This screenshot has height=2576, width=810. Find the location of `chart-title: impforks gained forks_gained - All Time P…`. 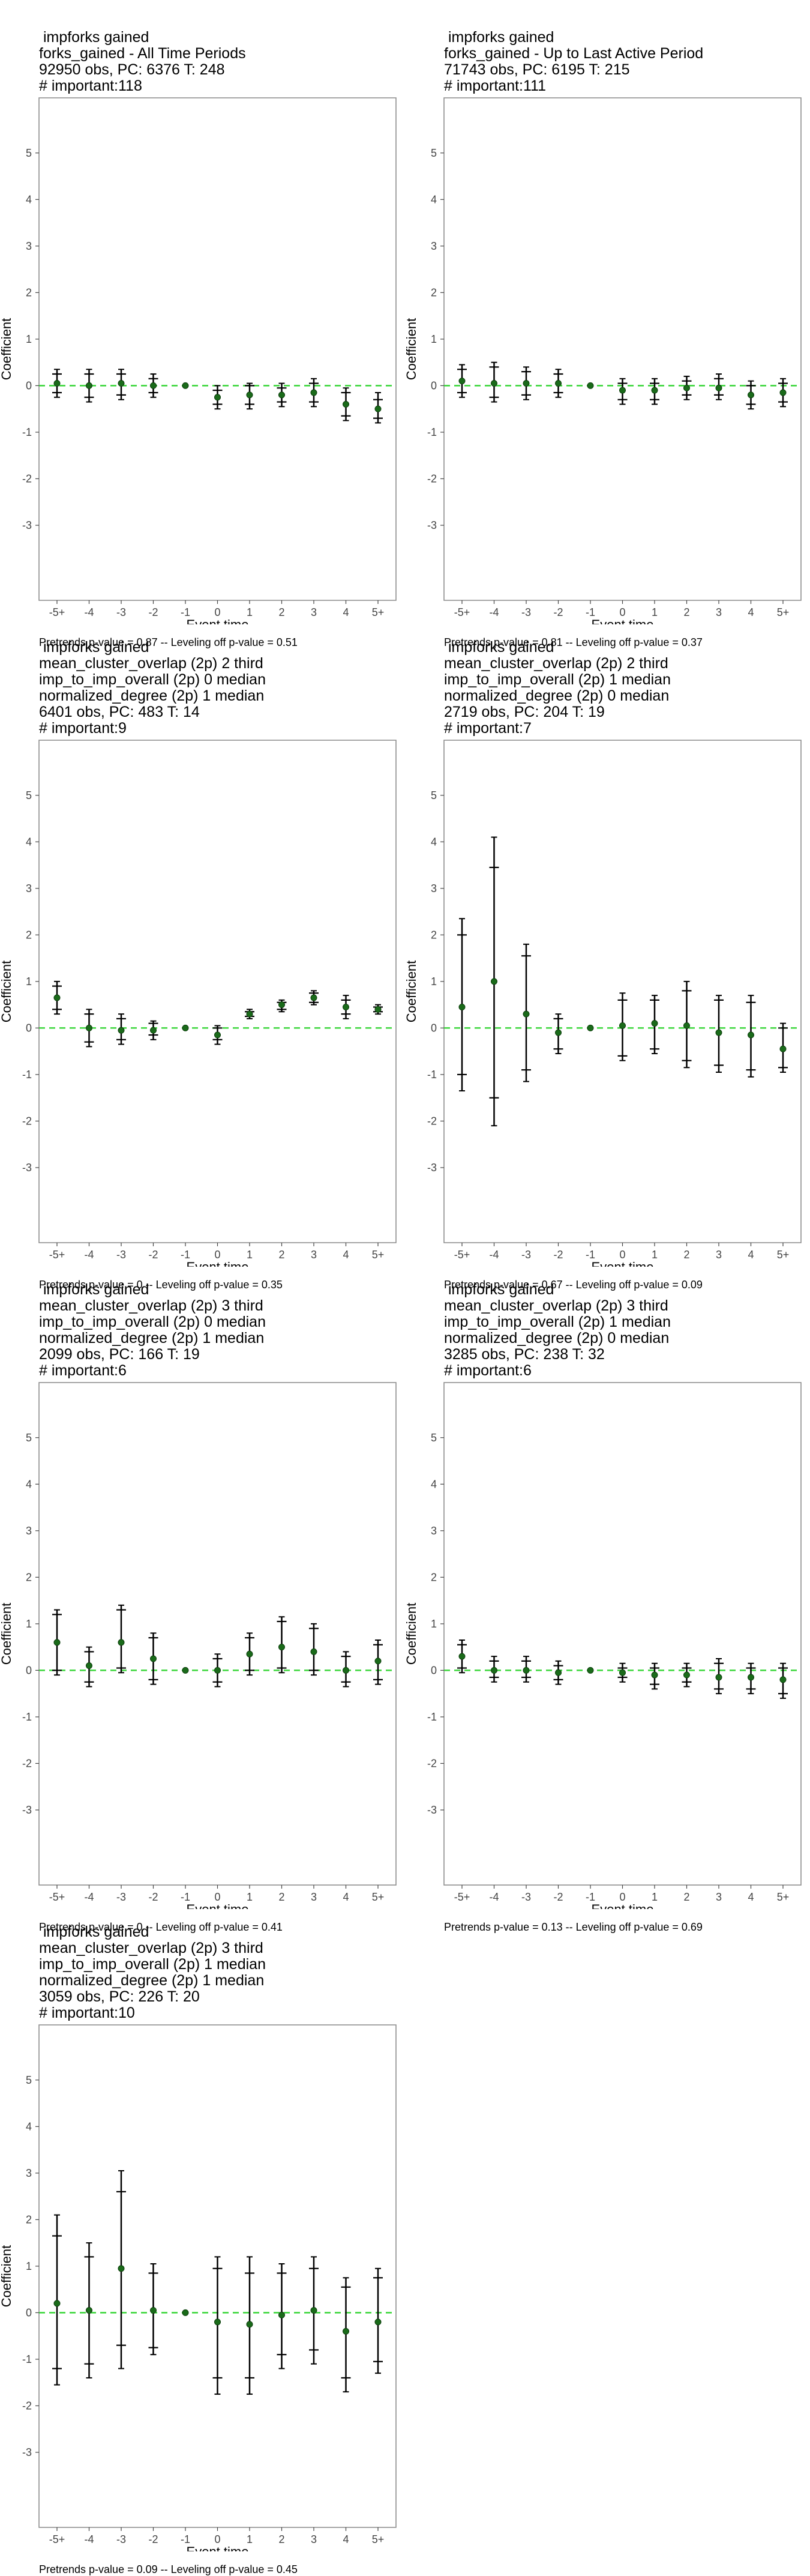

chart-title: impforks gained forks_gained - All Time P… is located at coordinates (213, 61).